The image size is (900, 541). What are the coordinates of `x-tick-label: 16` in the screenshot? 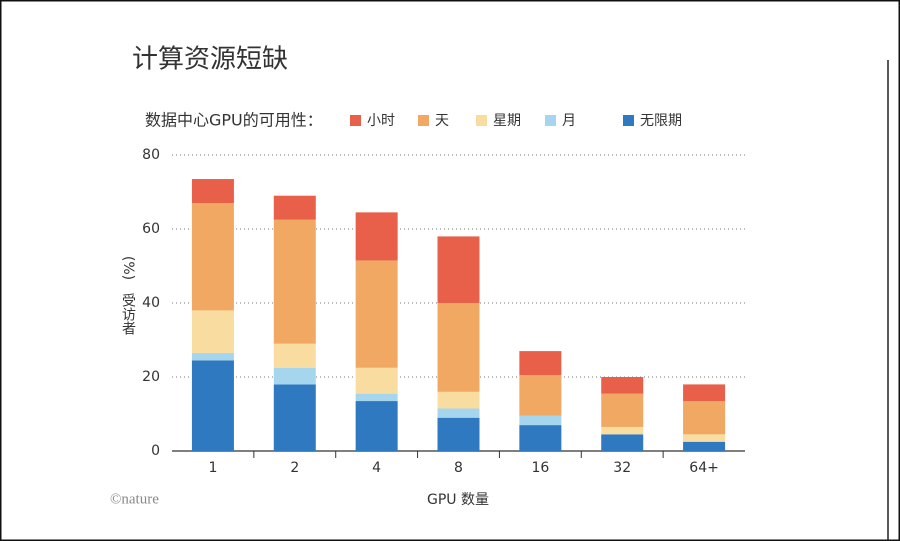 It's located at (540, 468).